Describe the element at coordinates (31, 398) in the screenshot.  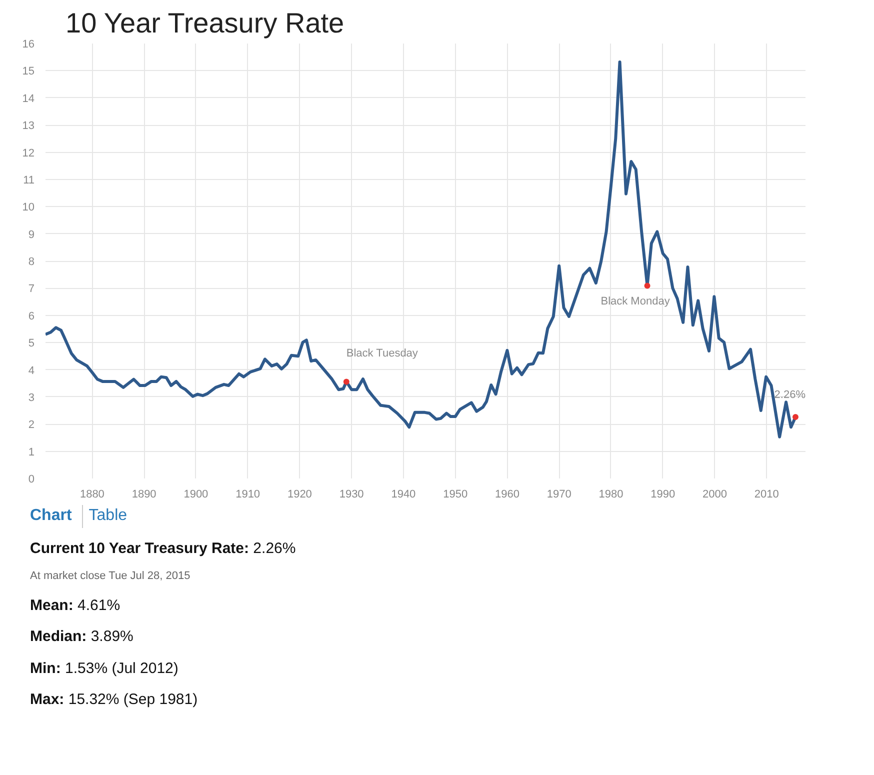
I see `y-tick-label: 3` at that location.